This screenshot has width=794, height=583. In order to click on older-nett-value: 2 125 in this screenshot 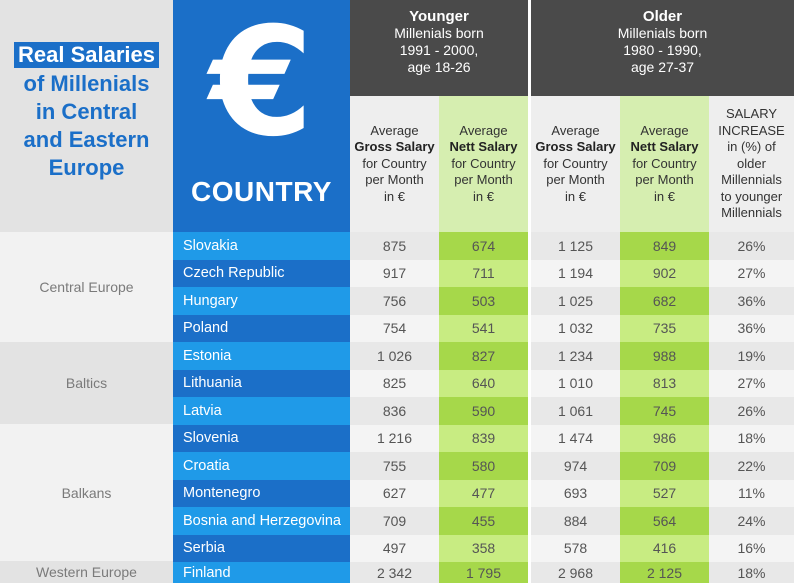, I will do `click(664, 572)`.